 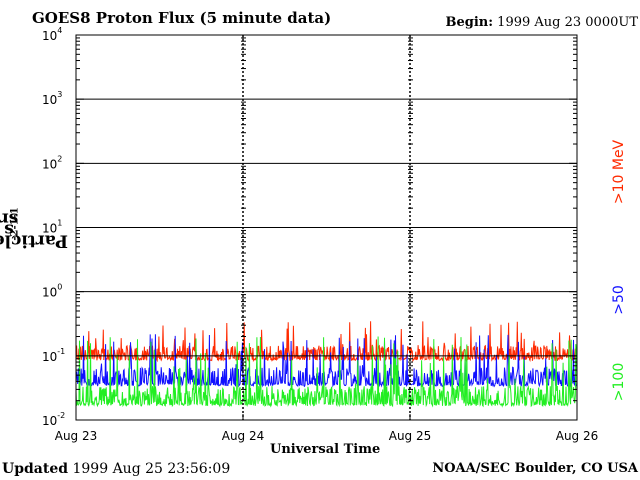 What do you see at coordinates (325, 449) in the screenshot?
I see `x-axis-label: Universal Time` at bounding box center [325, 449].